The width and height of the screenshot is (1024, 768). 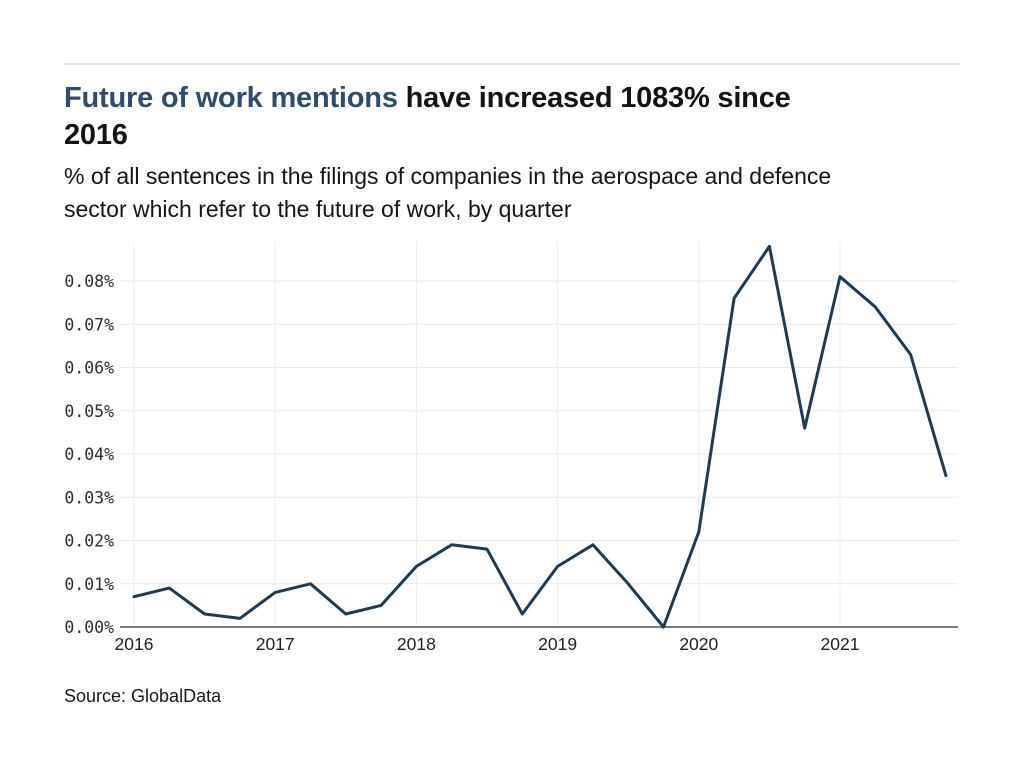 I want to click on y-axis-tick-label: 0.02%, so click(x=89, y=541).